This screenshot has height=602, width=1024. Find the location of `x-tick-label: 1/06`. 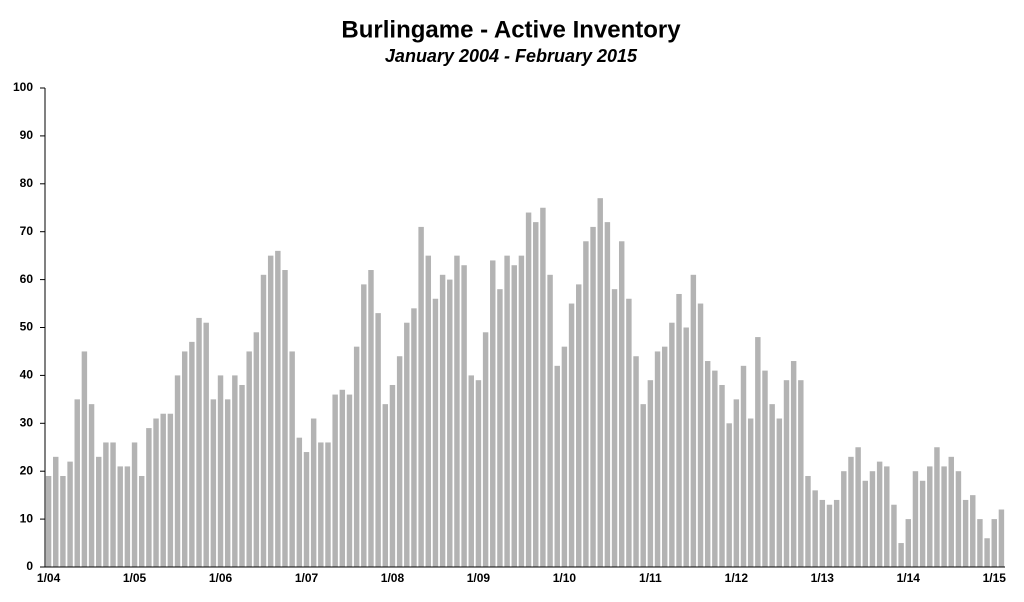

x-tick-label: 1/06 is located at coordinates (221, 578).